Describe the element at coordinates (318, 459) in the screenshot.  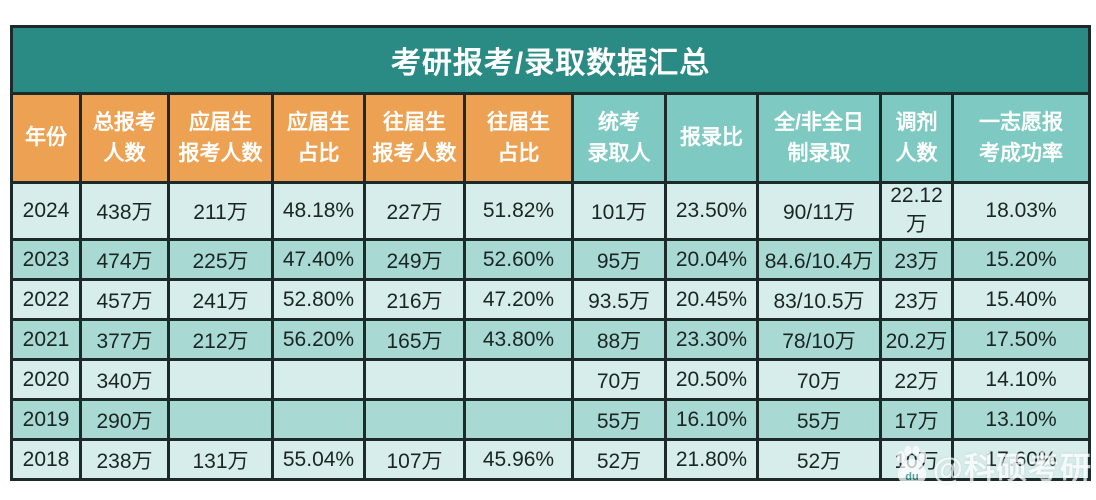
I see `table-cell: 55.04%` at that location.